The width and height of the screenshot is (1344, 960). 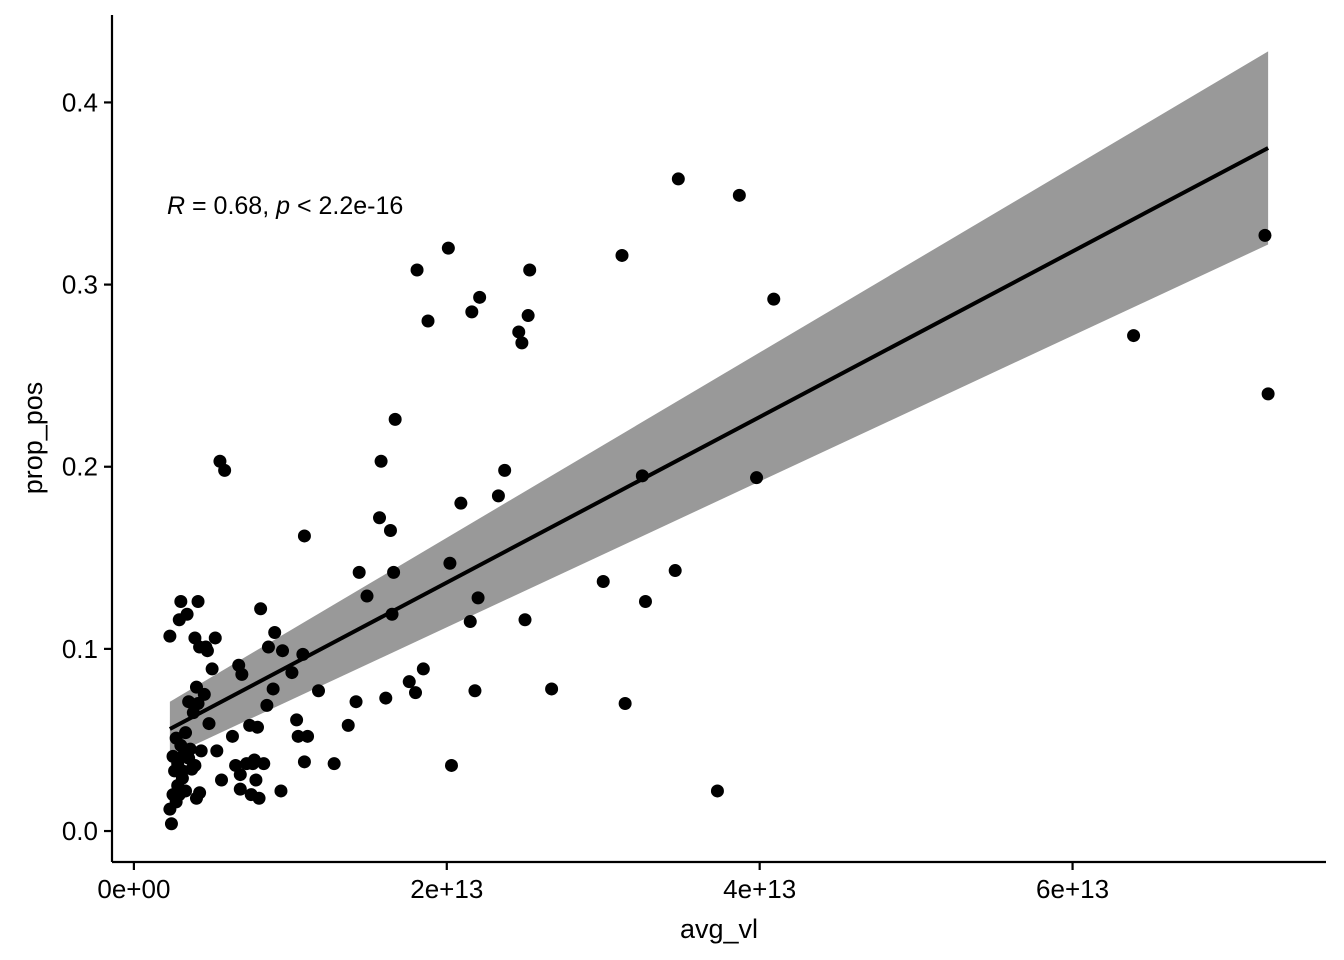 I want to click on y-tick-label: 0.3, so click(x=80, y=285).